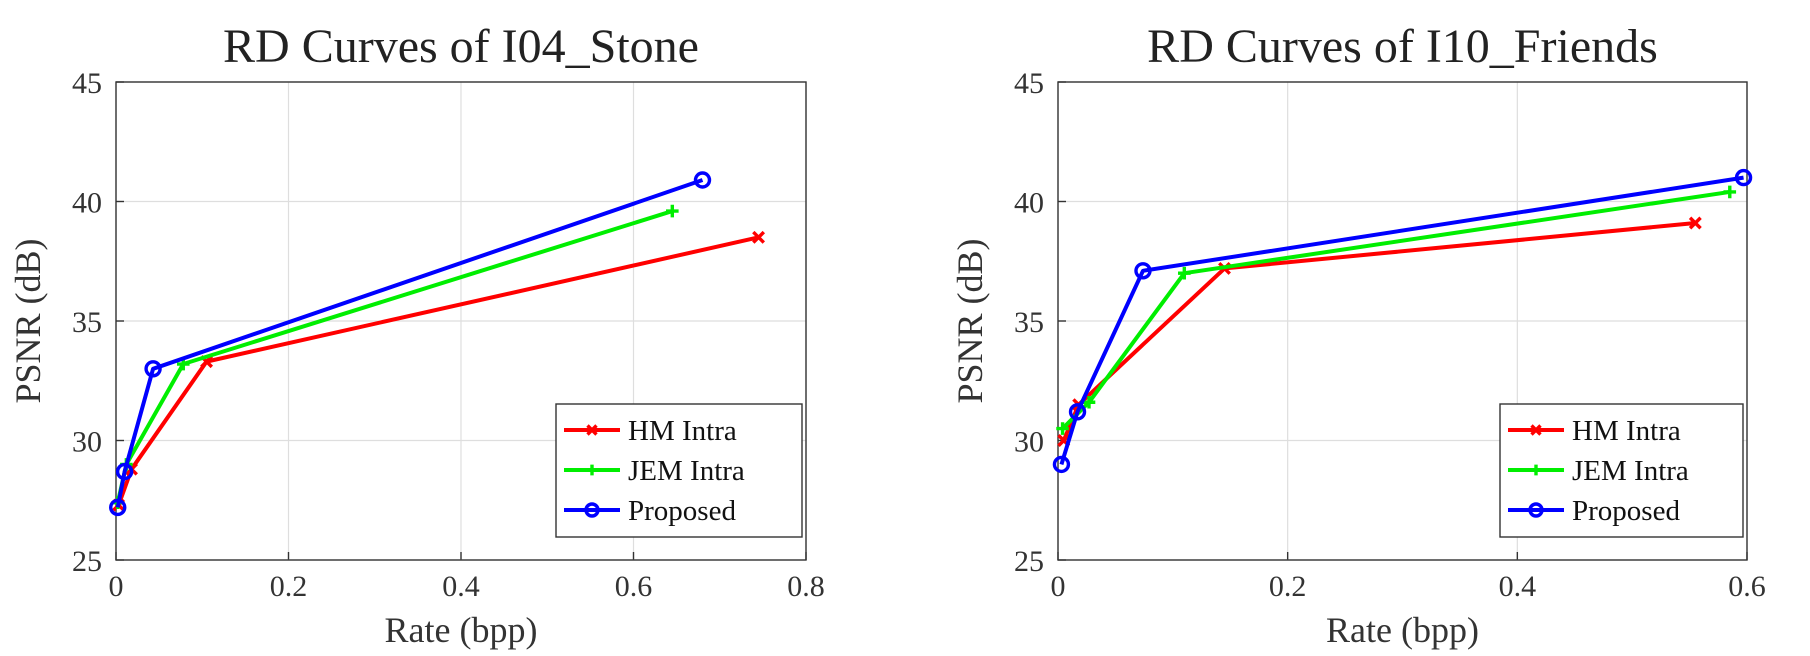 Image resolution: width=1810 pixels, height=656 pixels. I want to click on x-tick-label: 0.8, so click(806, 586).